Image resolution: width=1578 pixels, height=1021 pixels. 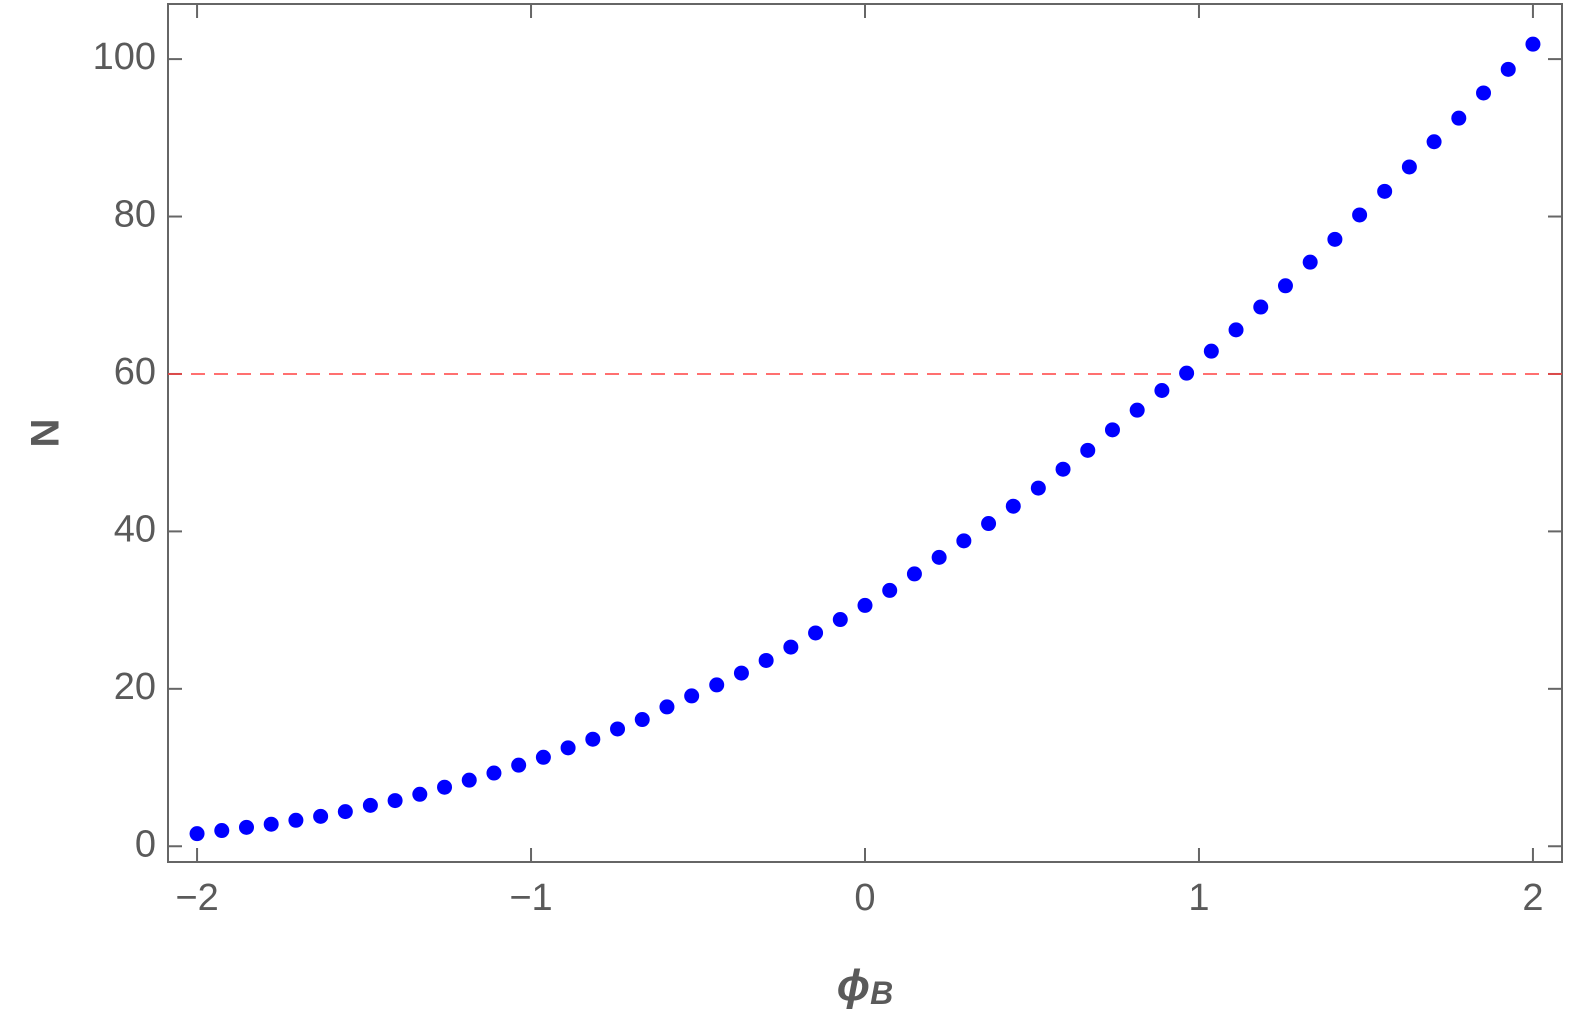 What do you see at coordinates (135, 372) in the screenshot?
I see `y-tick-label: 60` at bounding box center [135, 372].